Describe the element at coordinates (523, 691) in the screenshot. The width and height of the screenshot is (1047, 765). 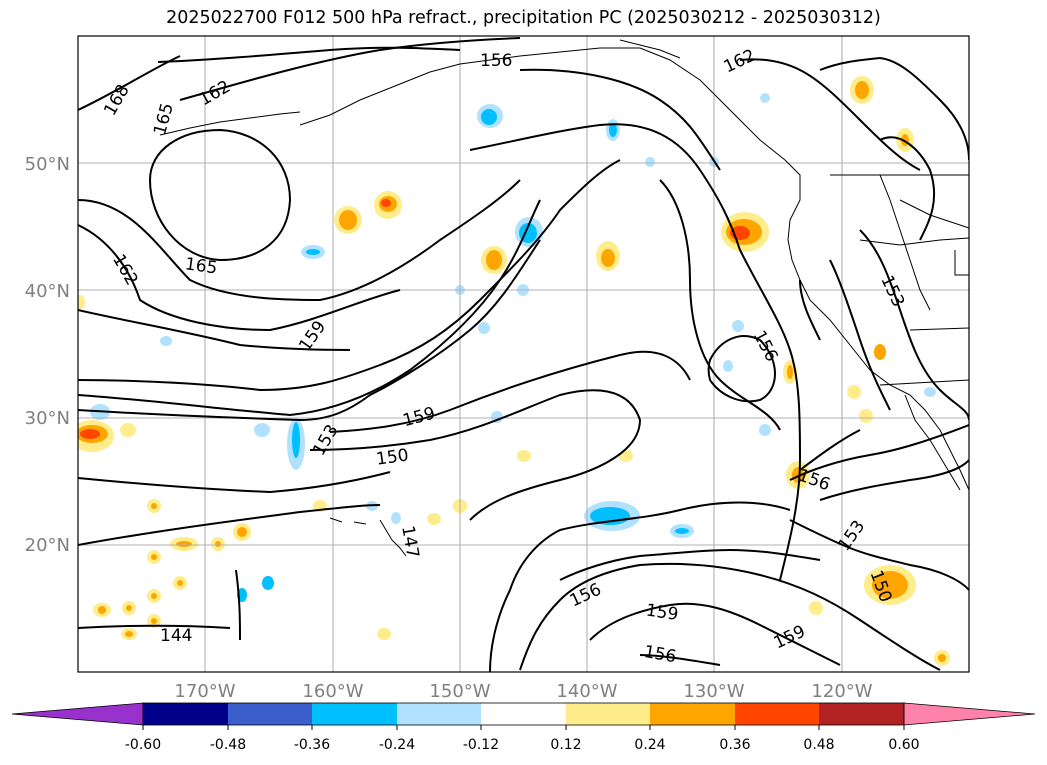
I see `longitude-labels: 170°W 160°W 150°W 140°W 130°W 120°W` at that location.